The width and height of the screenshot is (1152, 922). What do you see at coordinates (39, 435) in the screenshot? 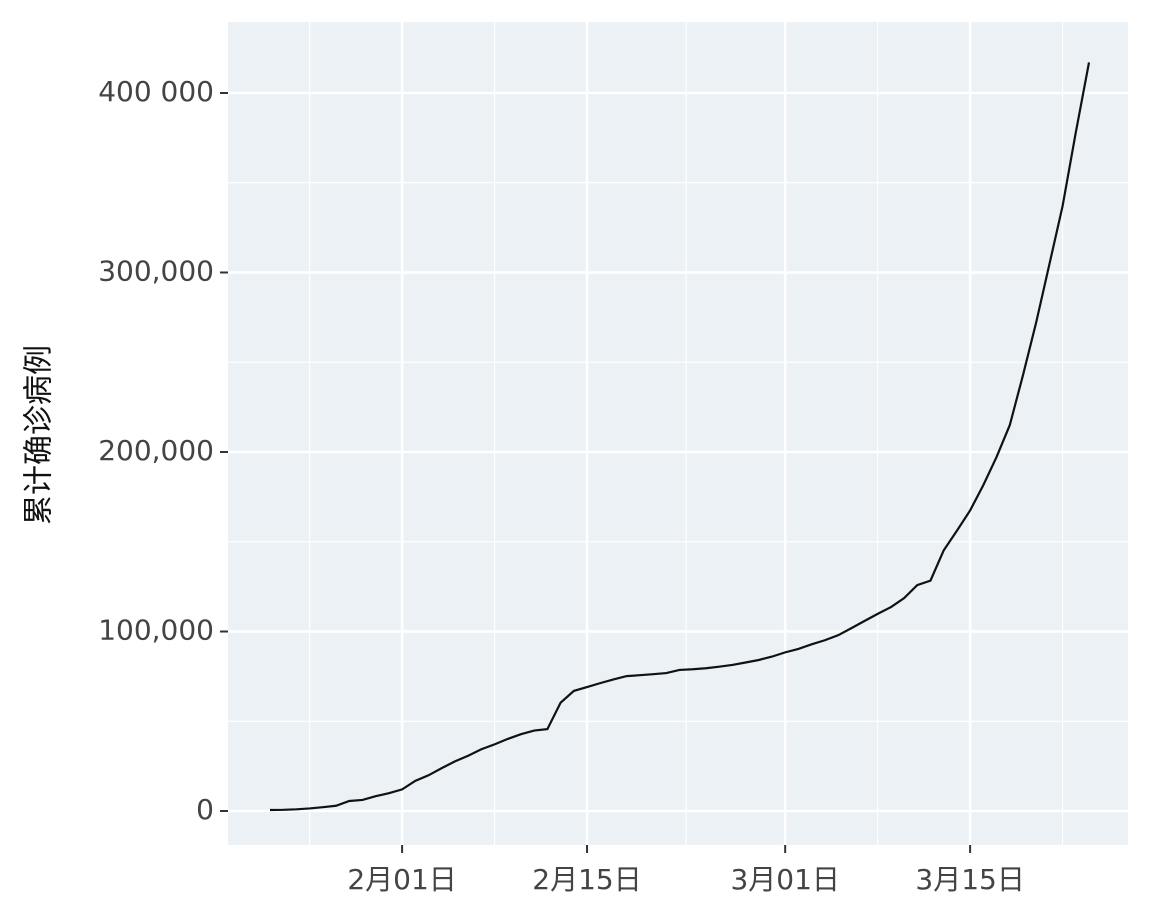
I see `y-axis-label: 累计确诊病例` at bounding box center [39, 435].